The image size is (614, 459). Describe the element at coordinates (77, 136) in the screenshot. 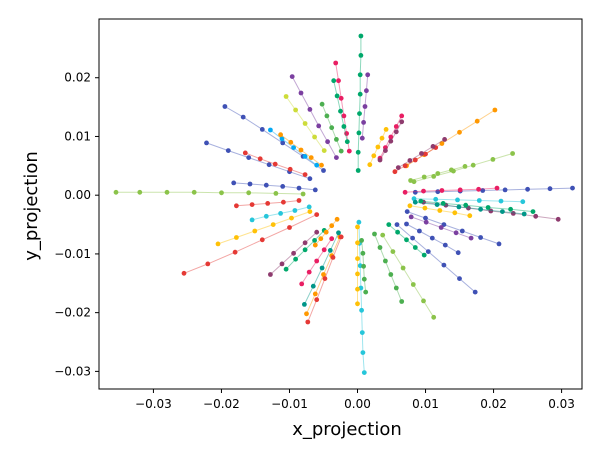

I see `y-tick-label: 0.01` at that location.